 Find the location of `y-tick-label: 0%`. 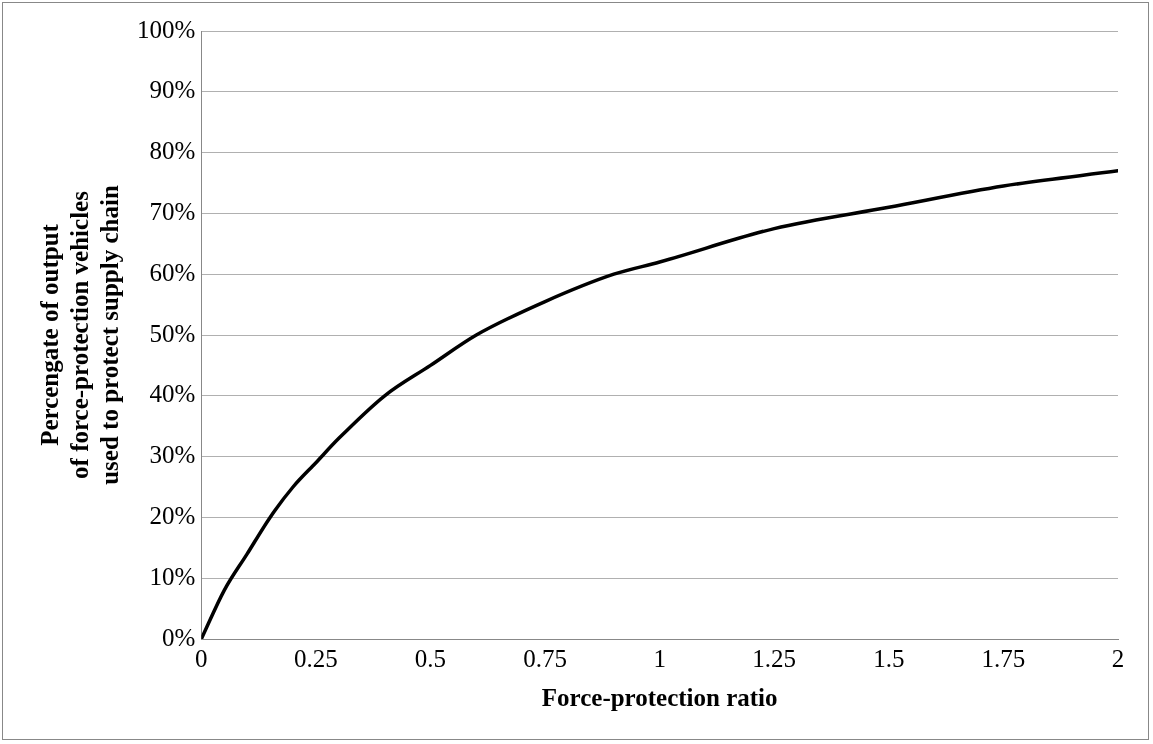

y-tick-label: 0% is located at coordinates (179, 637).